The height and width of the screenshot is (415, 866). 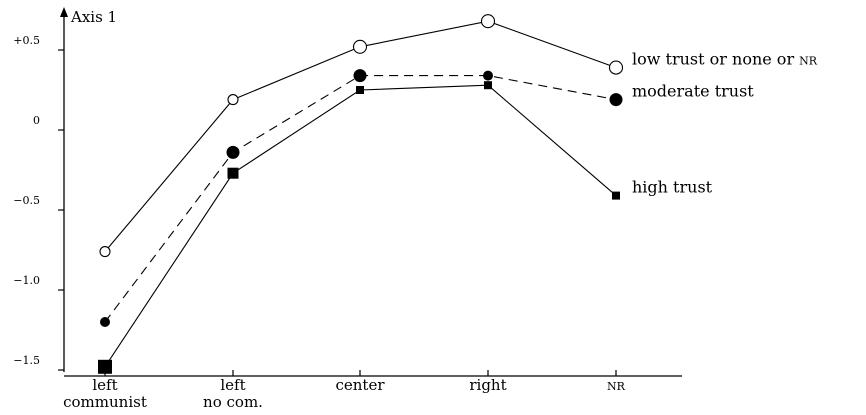 I want to click on y-axis-arrow, so click(x=64, y=12).